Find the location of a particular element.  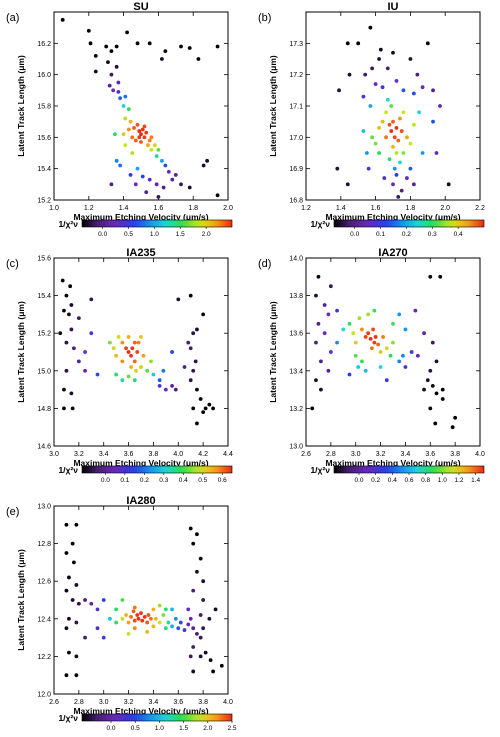

colorbar-tick-label: 1.0 is located at coordinates (442, 480).